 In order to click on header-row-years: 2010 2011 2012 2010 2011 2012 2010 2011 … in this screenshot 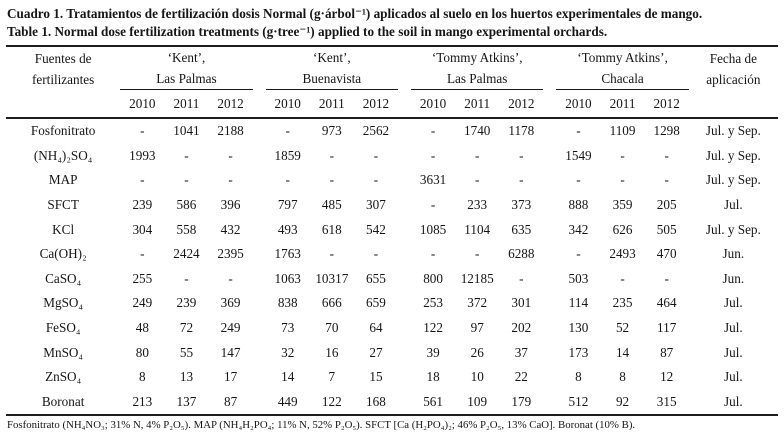, I will do `click(392, 104)`.